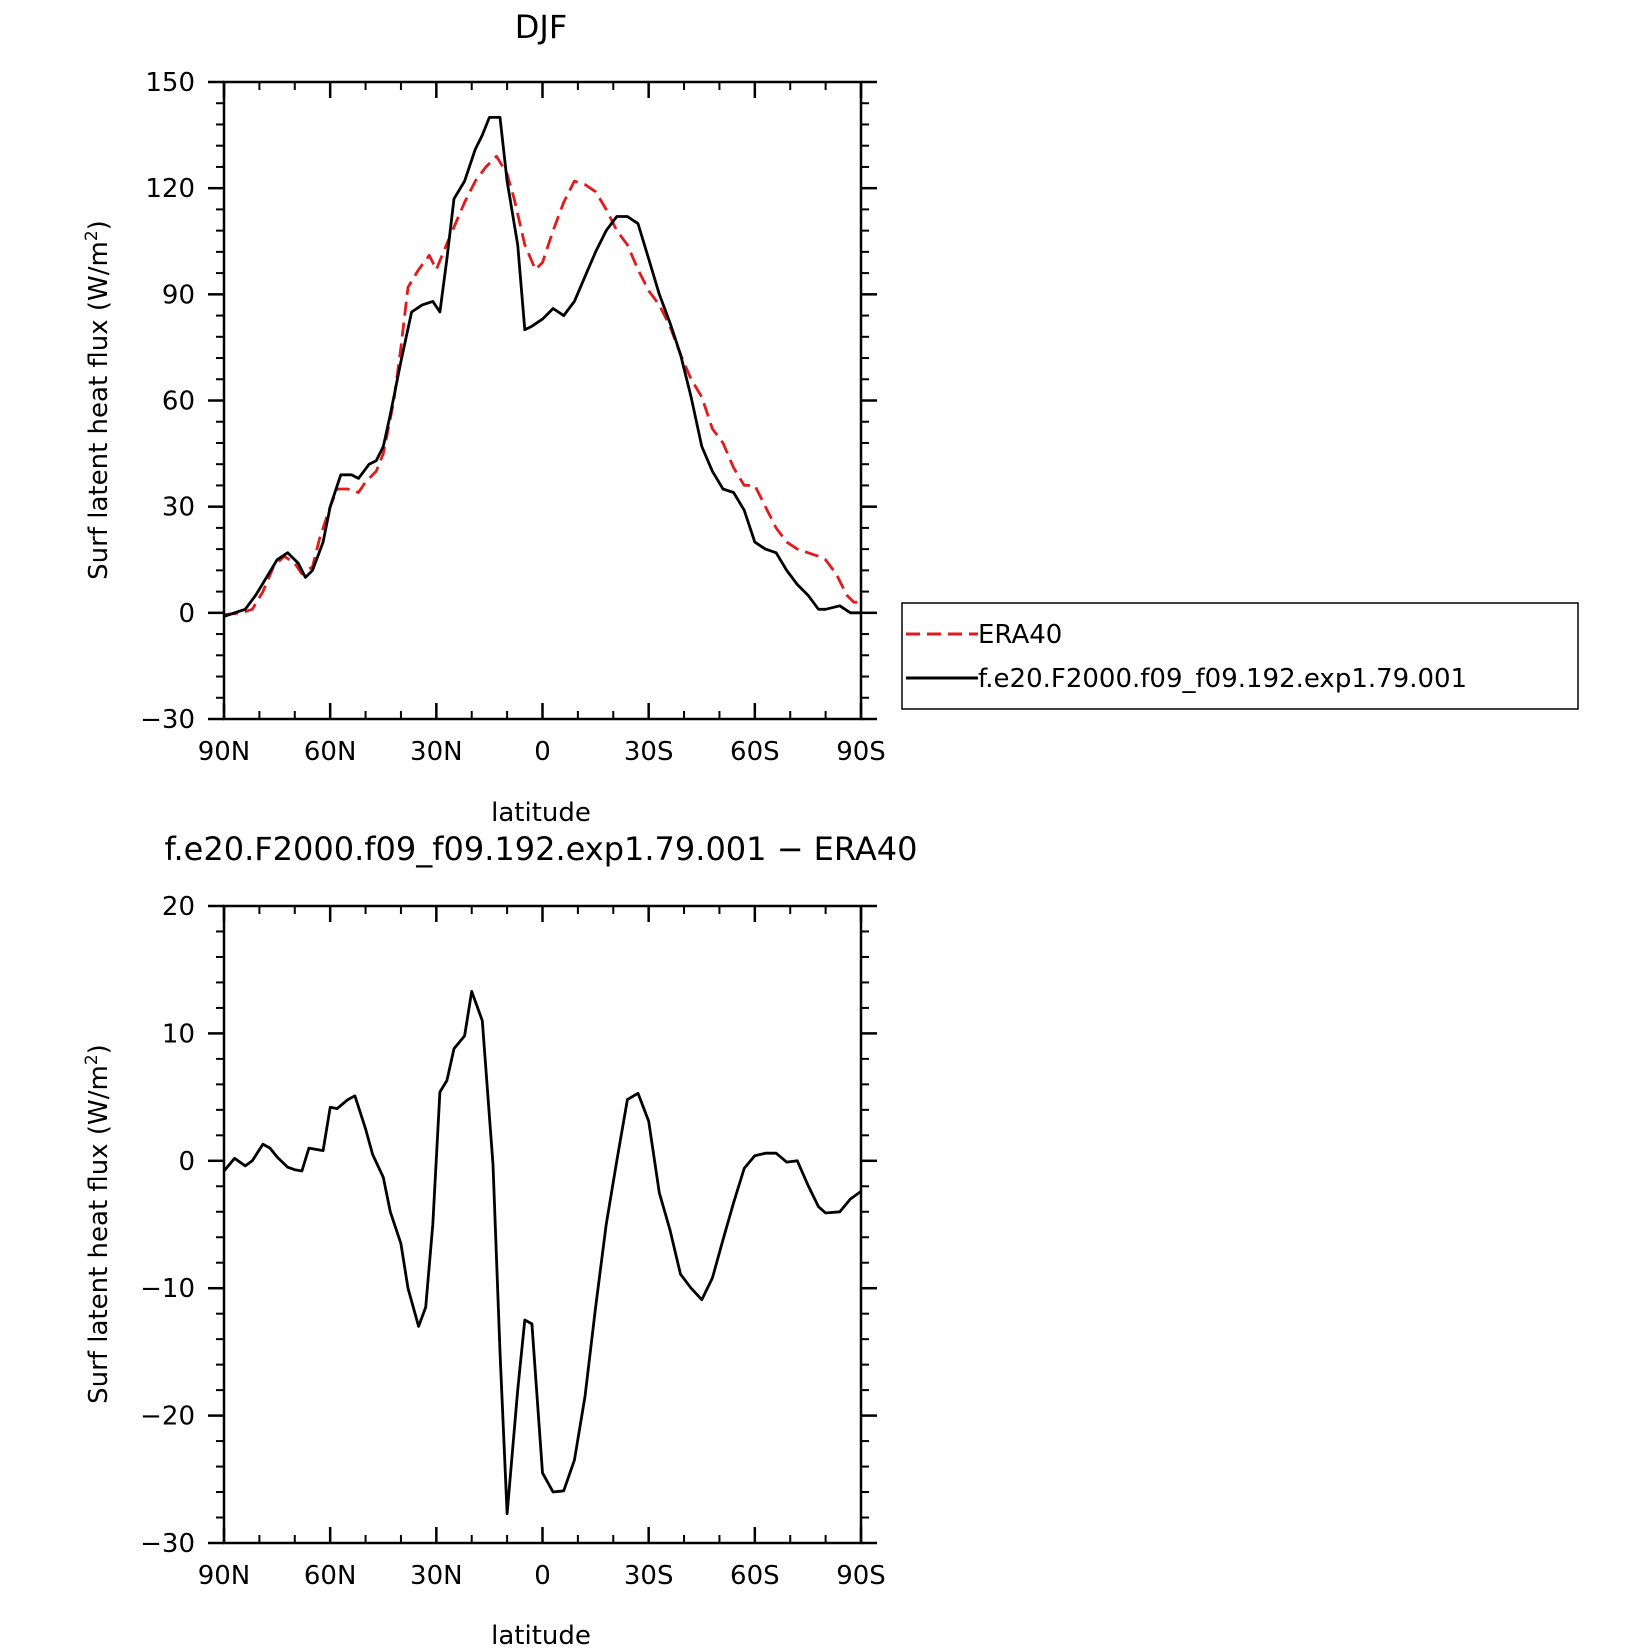 This screenshot has width=1649, height=1652. I want to click on top-chart-y-tick-labels: −30 0 30 60 90 120 150, so click(167, 401).